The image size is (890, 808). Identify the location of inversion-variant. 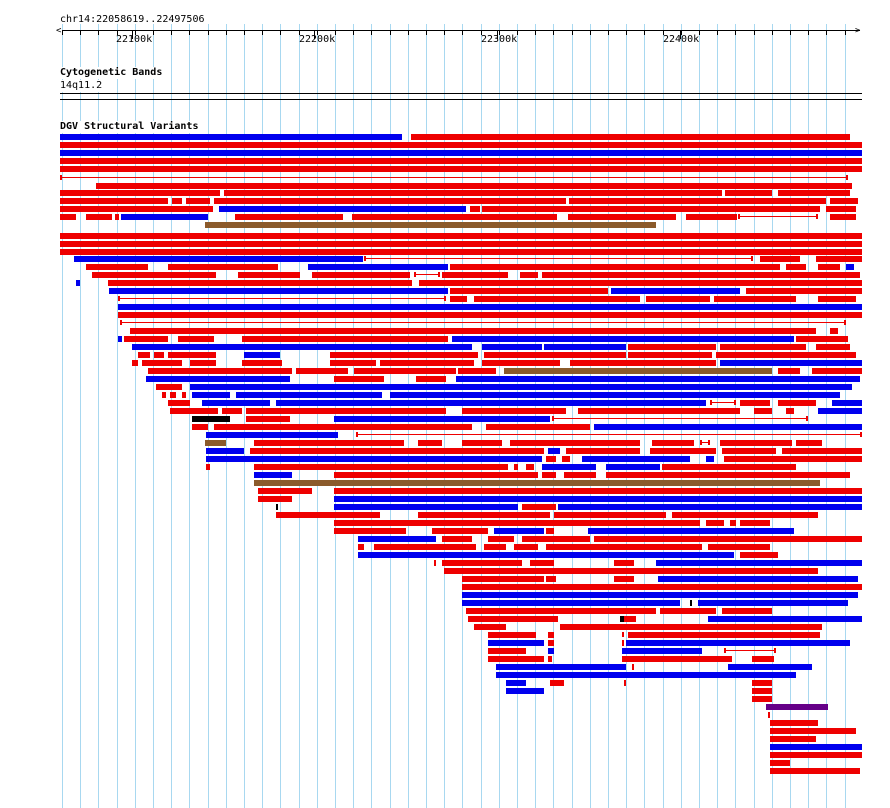
(430, 225).